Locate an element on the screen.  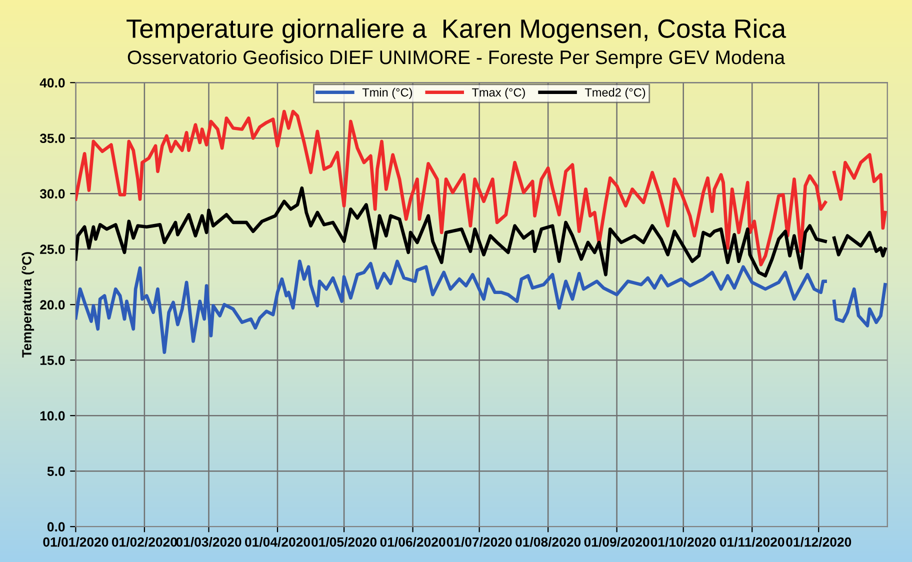
x-tick-label: 01/01/2020 is located at coordinates (75, 542).